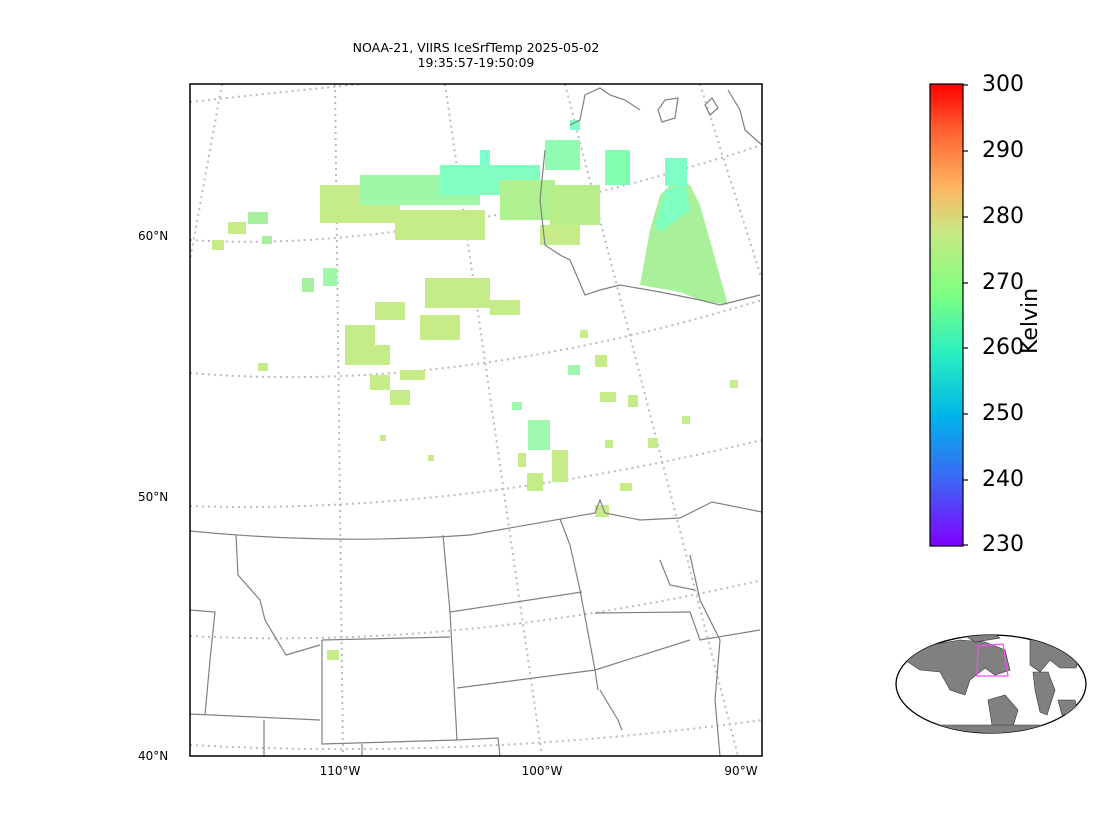  Describe the element at coordinates (476, 62) in the screenshot. I see `map-title-line2: 19:35:57-19:50:09` at that location.